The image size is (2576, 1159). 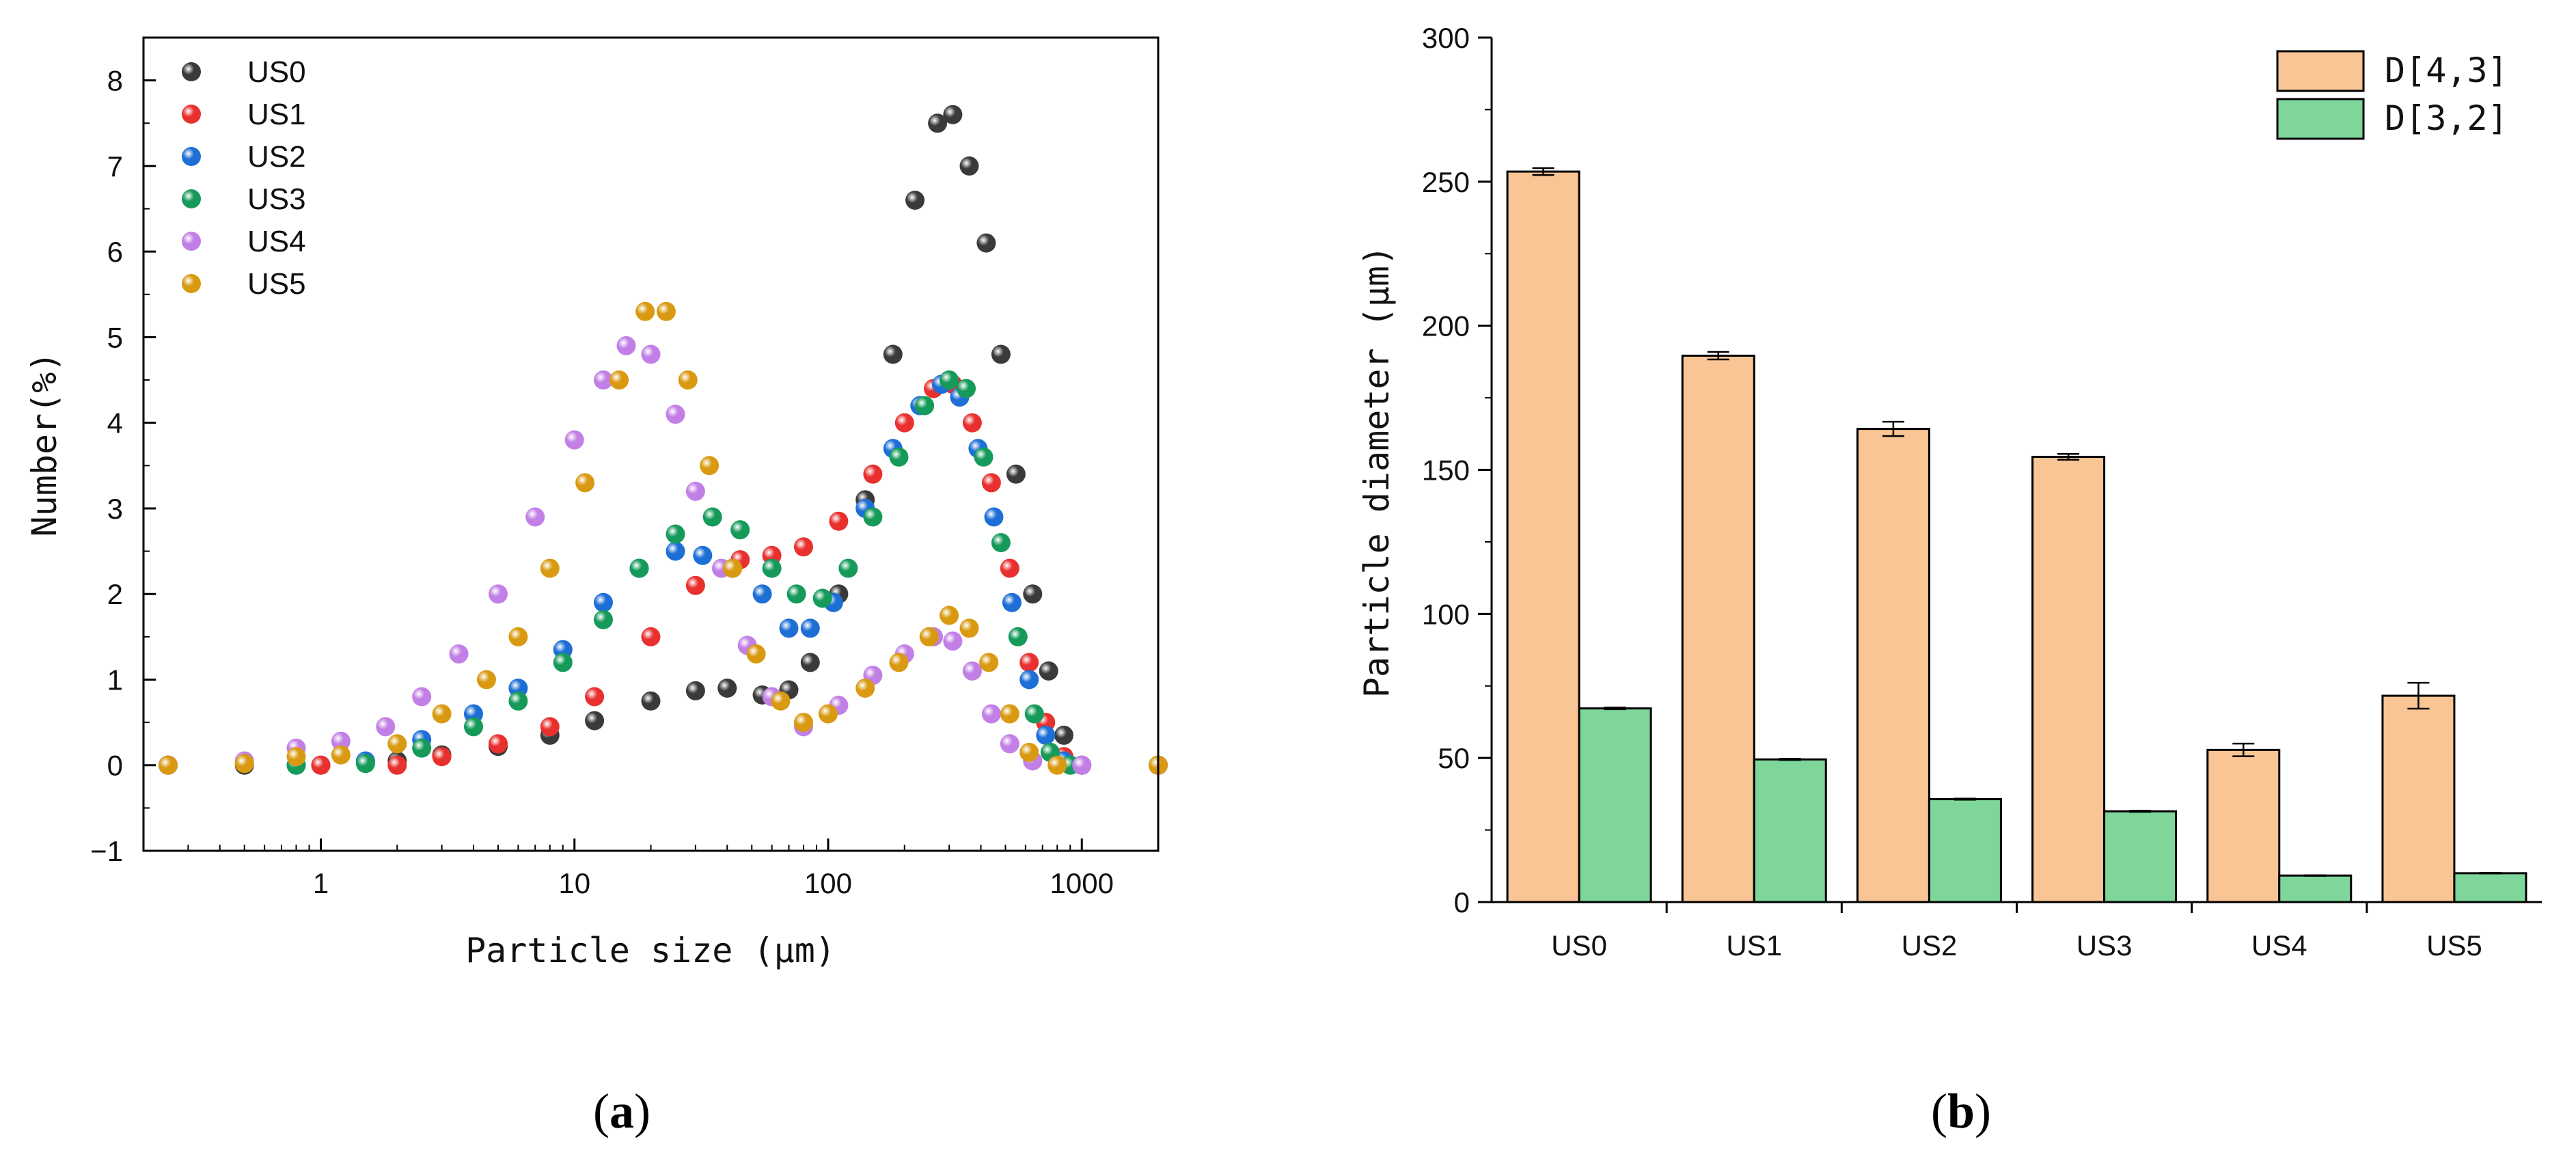 I want to click on bar-d32-us4, so click(x=2315, y=889).